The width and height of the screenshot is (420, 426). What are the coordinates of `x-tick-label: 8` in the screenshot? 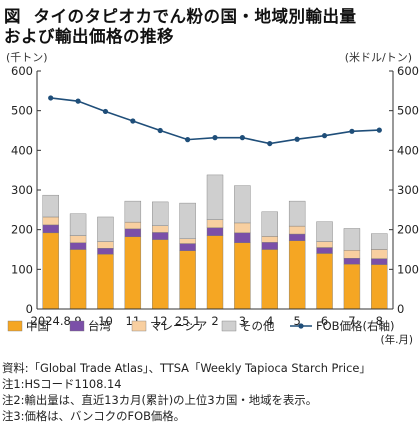 It's located at (379, 321).